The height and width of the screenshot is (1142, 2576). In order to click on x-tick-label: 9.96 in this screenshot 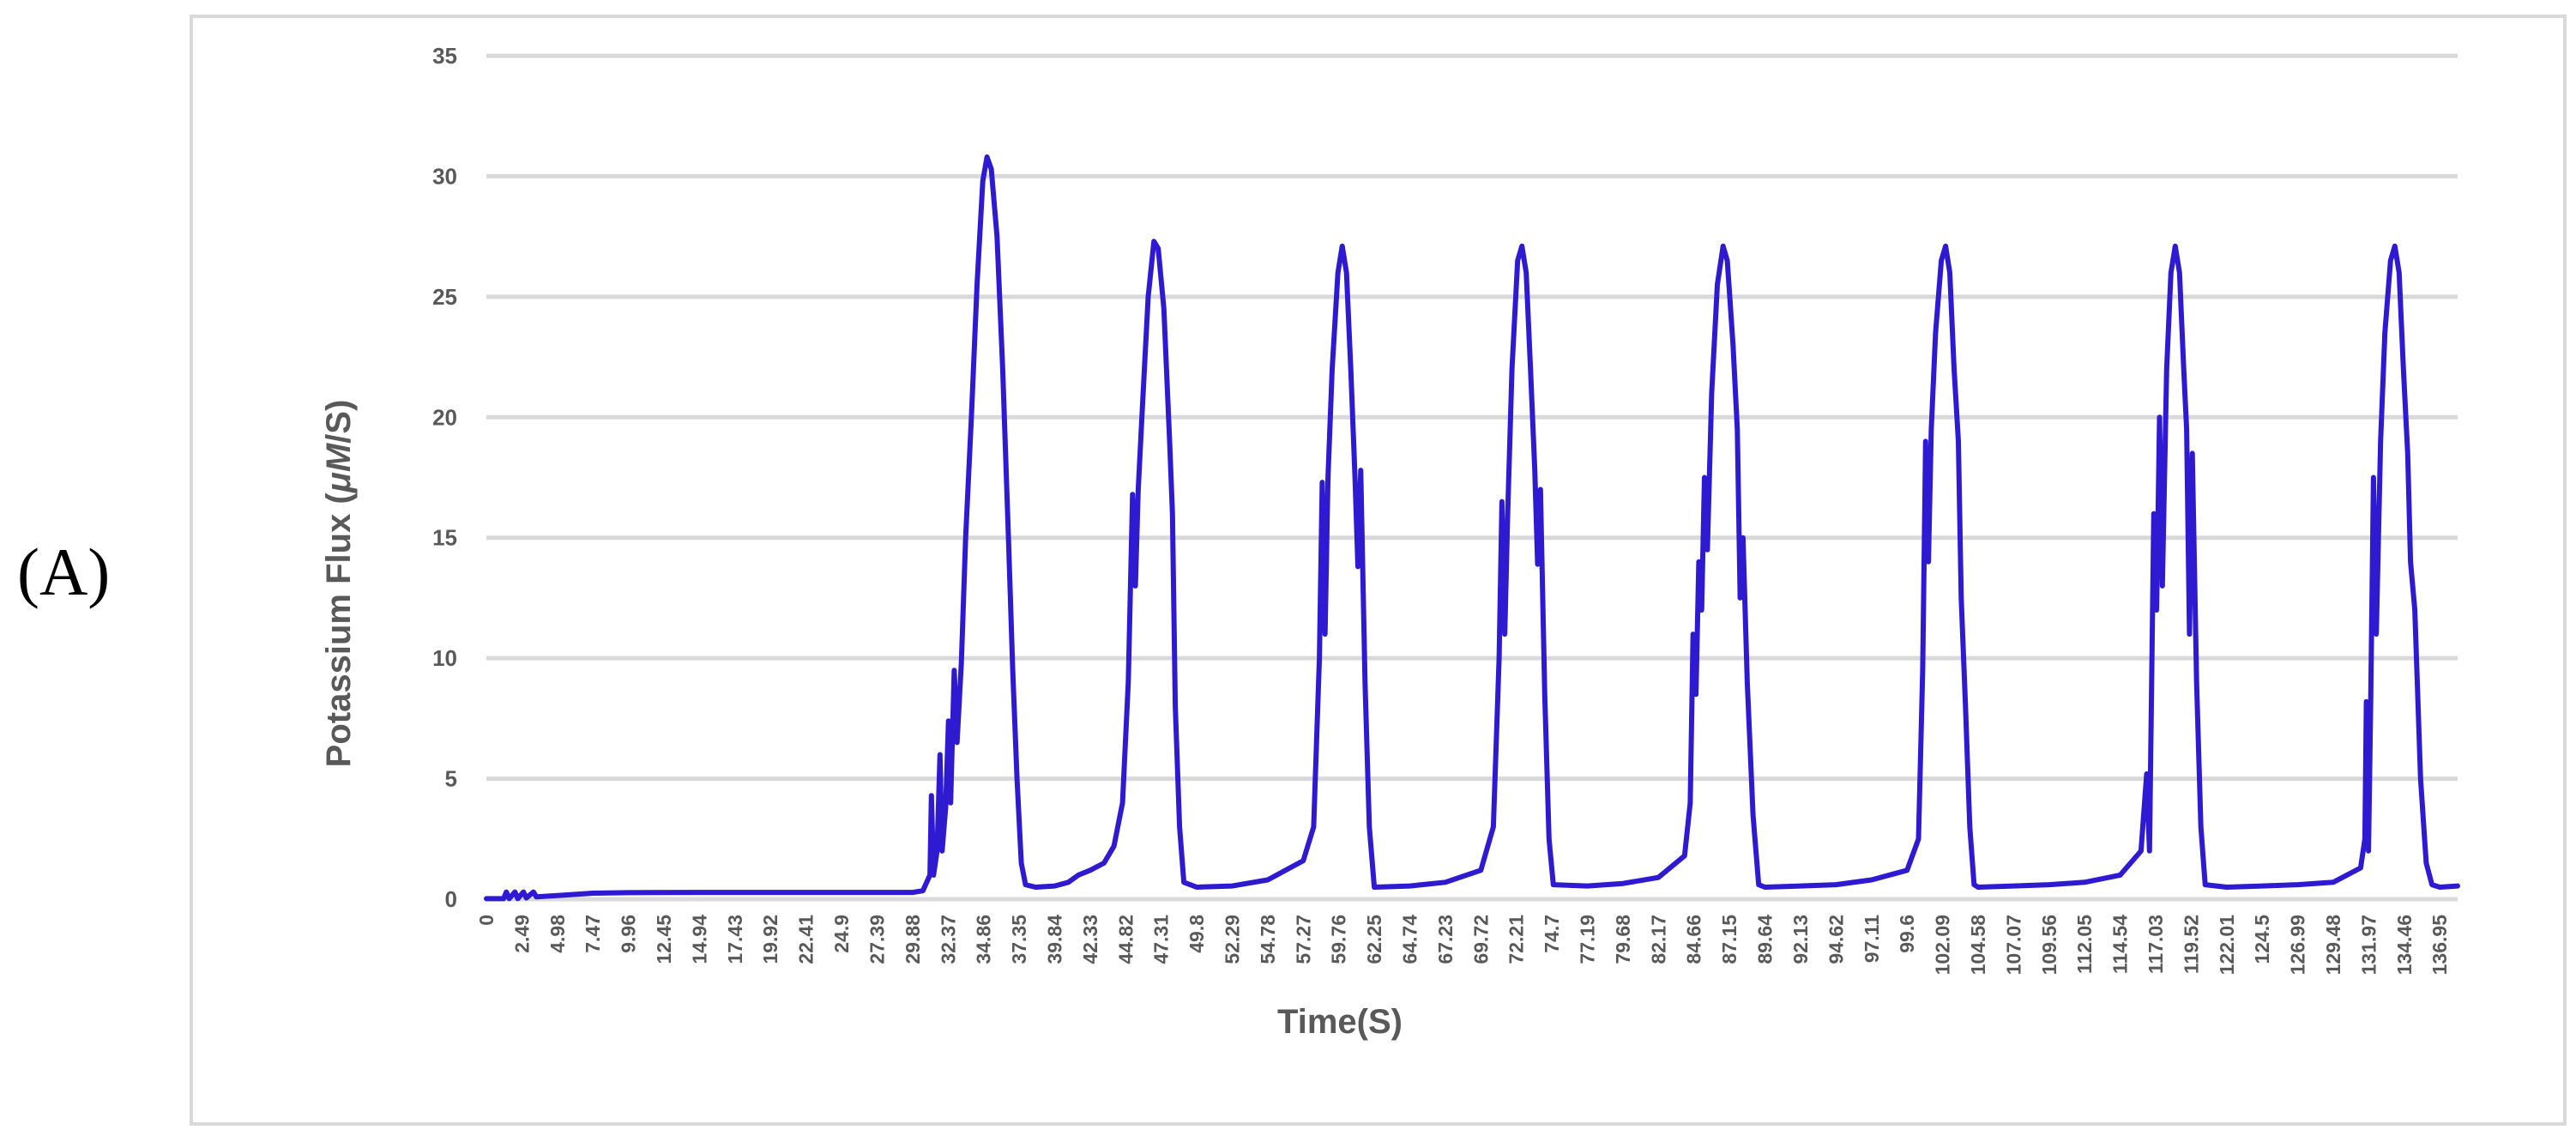, I will do `click(629, 934)`.